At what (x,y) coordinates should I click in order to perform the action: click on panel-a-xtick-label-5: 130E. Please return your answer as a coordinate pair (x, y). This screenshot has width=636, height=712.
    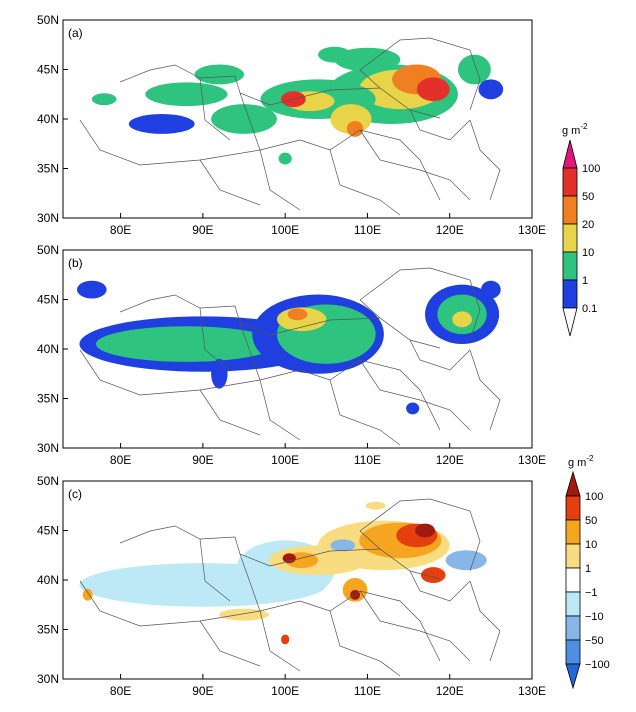
    Looking at the image, I should click on (532, 230).